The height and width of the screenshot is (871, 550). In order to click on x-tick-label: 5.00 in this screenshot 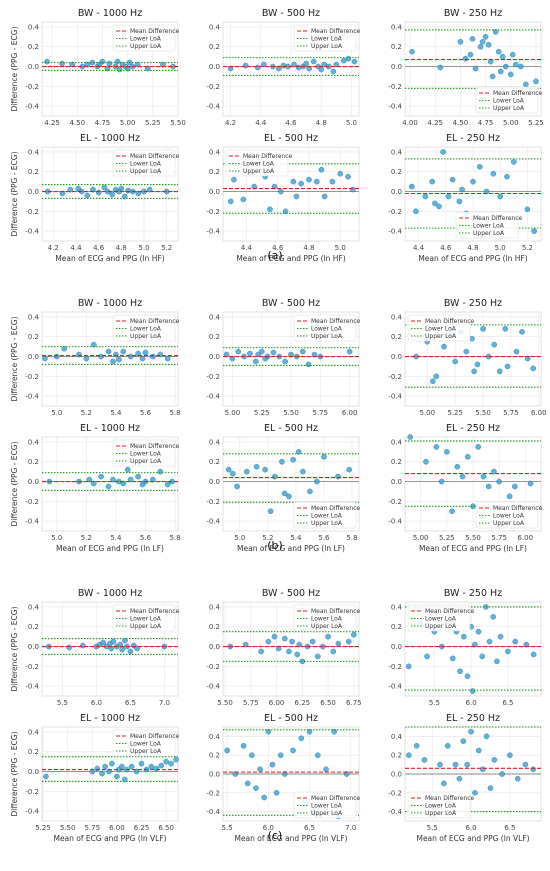, I will do `click(511, 123)`.